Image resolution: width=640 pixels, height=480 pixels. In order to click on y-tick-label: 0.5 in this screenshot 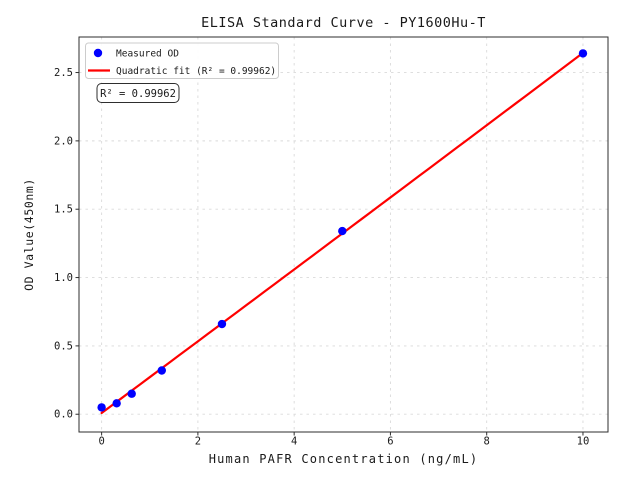, I will do `click(63, 346)`.